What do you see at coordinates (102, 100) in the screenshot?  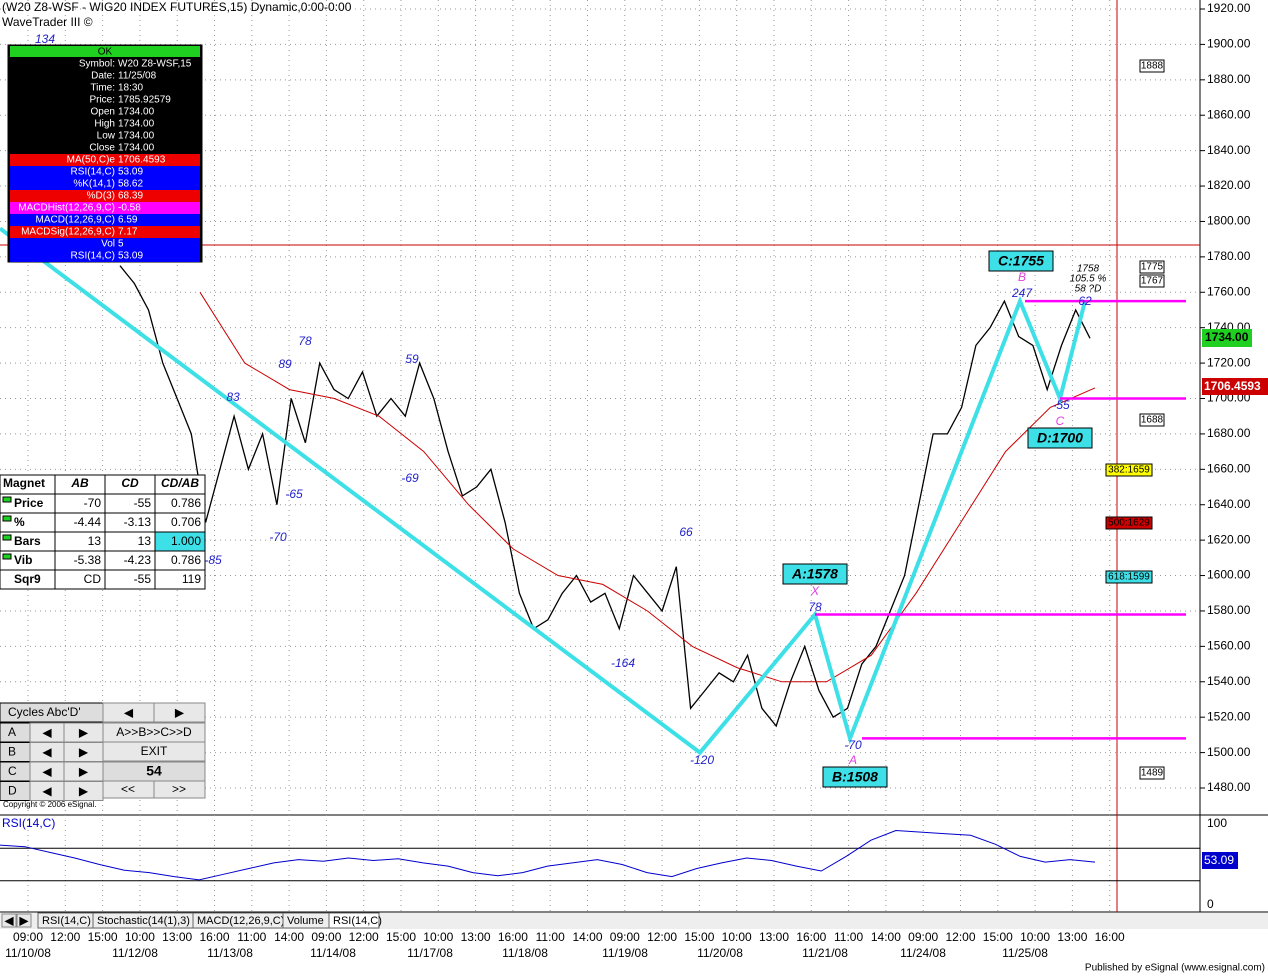 I see `info-label: Price:` at bounding box center [102, 100].